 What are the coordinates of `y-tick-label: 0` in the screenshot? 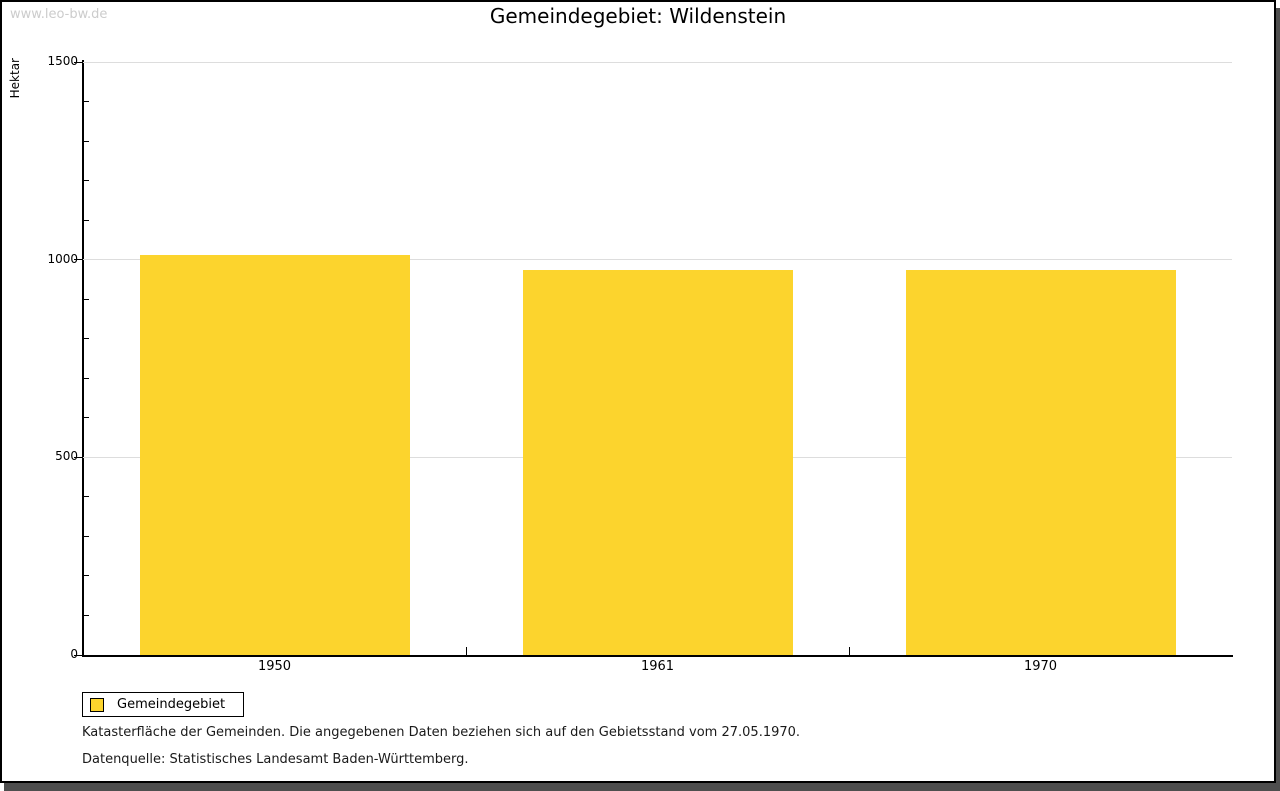 It's located at (74, 654).